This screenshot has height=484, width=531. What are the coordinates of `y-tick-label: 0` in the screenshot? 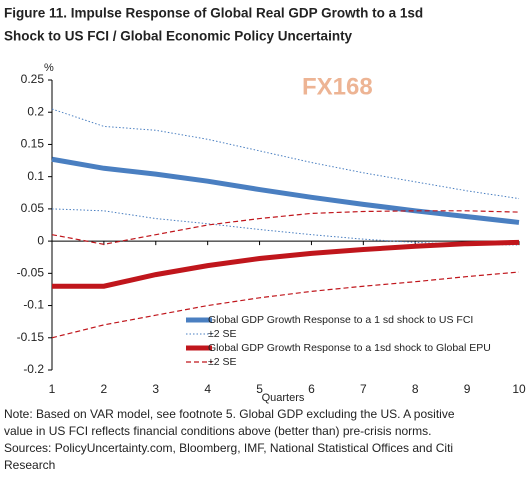 It's located at (40, 240).